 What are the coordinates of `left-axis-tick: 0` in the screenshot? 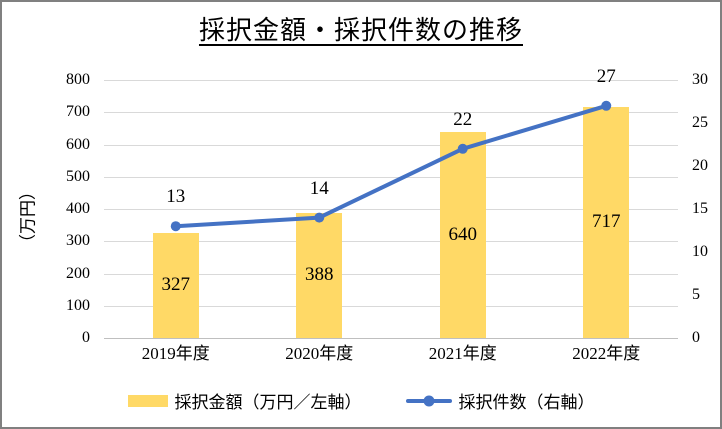 It's located at (86, 337).